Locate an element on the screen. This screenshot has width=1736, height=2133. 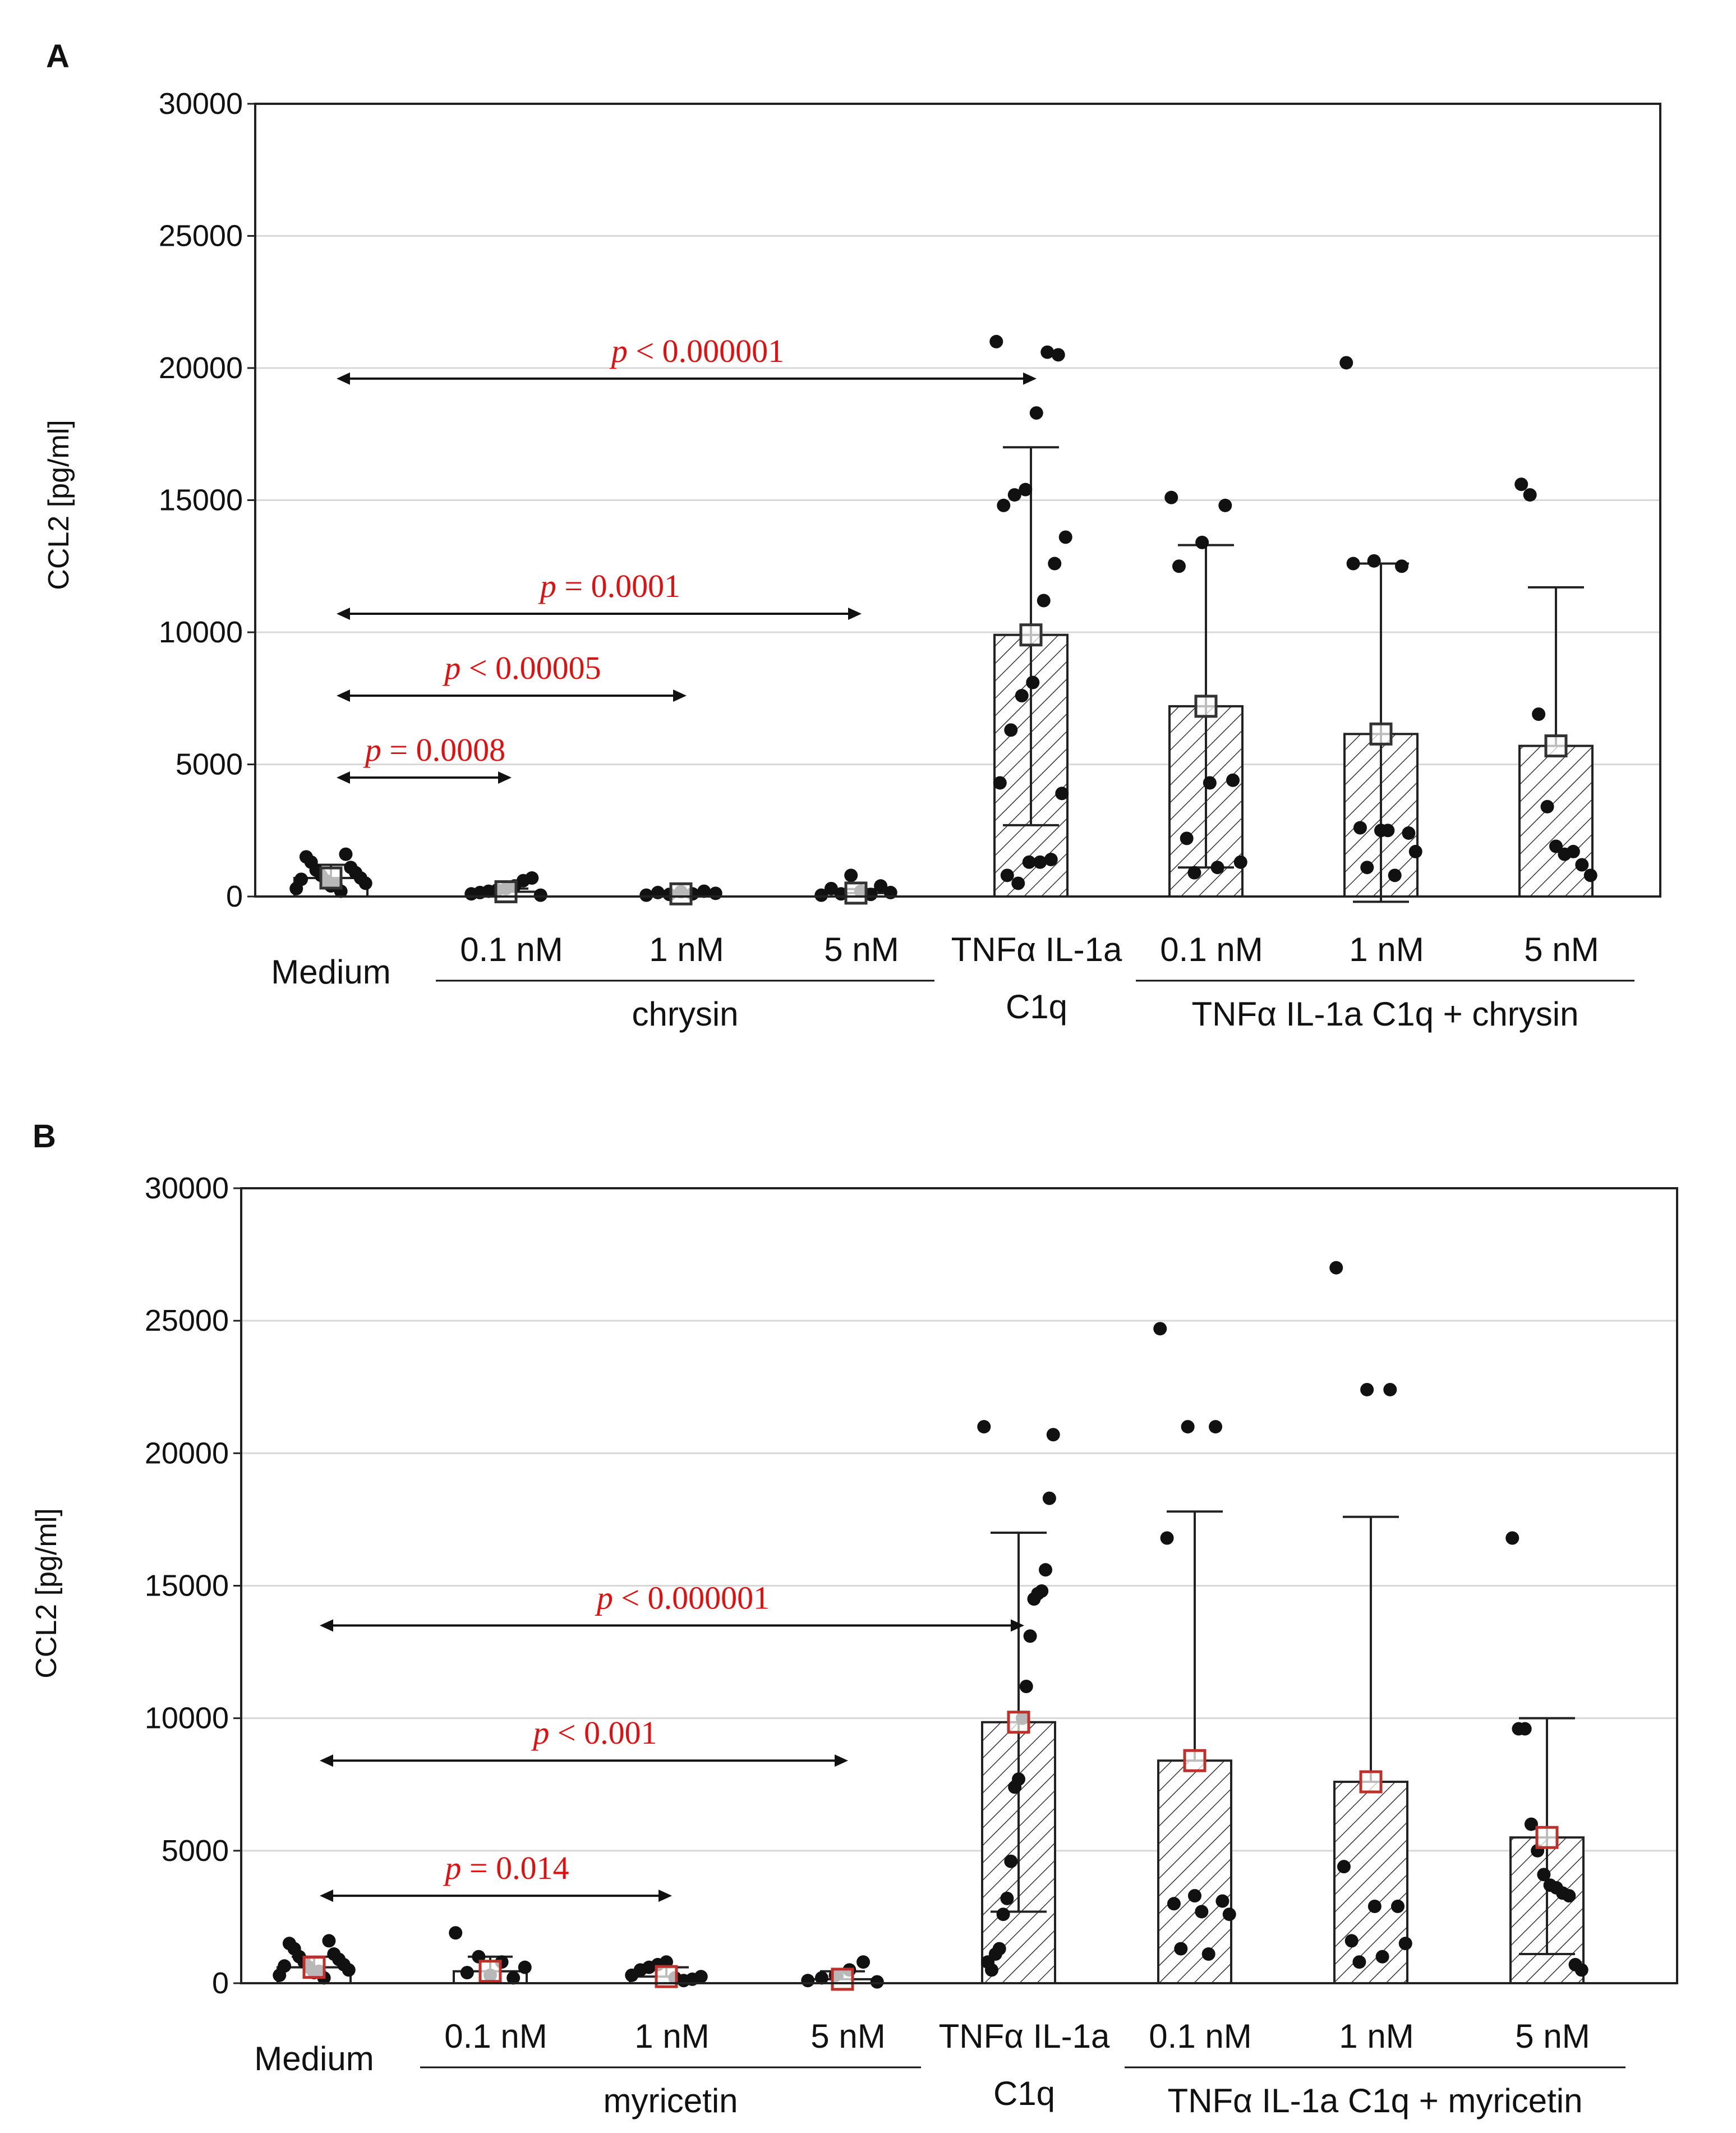
x-tick-label: 0.1 nM is located at coordinates (1200, 2036).